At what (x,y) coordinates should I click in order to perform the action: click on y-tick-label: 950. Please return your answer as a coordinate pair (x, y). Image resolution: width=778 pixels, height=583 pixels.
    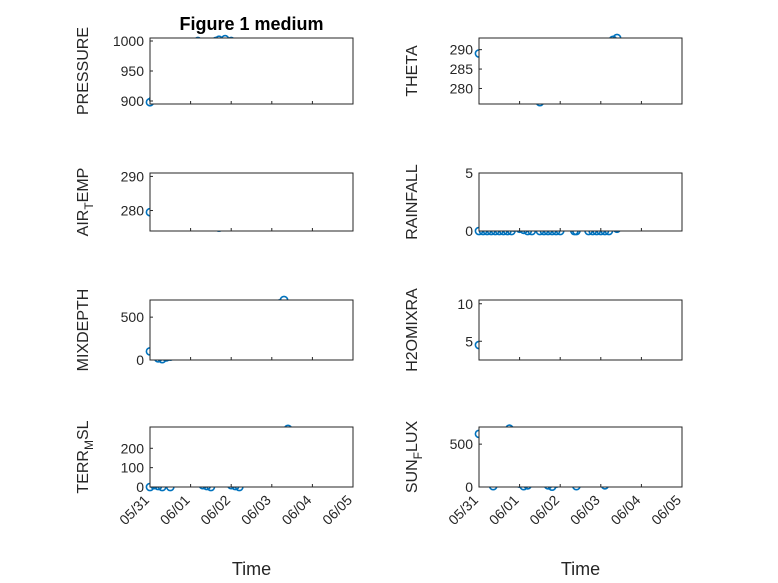
    Looking at the image, I should click on (133, 71).